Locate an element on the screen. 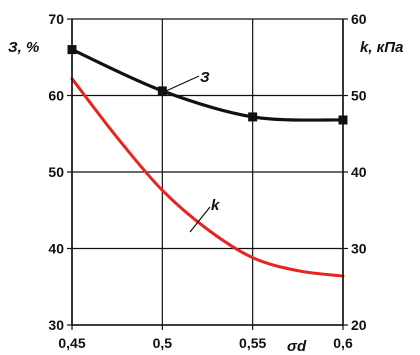 This screenshot has height=355, width=420. x-tick-label-3: 0,6 is located at coordinates (343, 343).